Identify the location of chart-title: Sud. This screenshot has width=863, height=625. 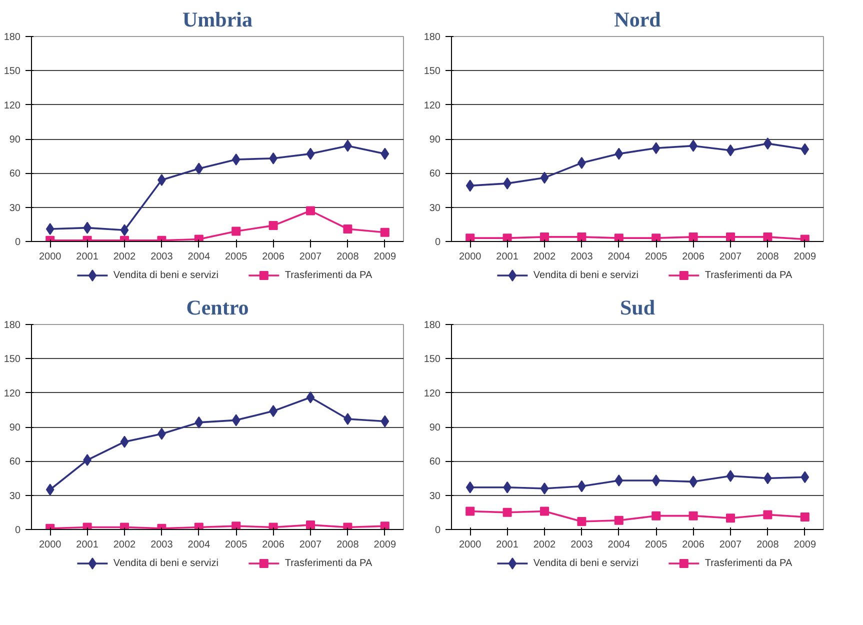
(638, 308).